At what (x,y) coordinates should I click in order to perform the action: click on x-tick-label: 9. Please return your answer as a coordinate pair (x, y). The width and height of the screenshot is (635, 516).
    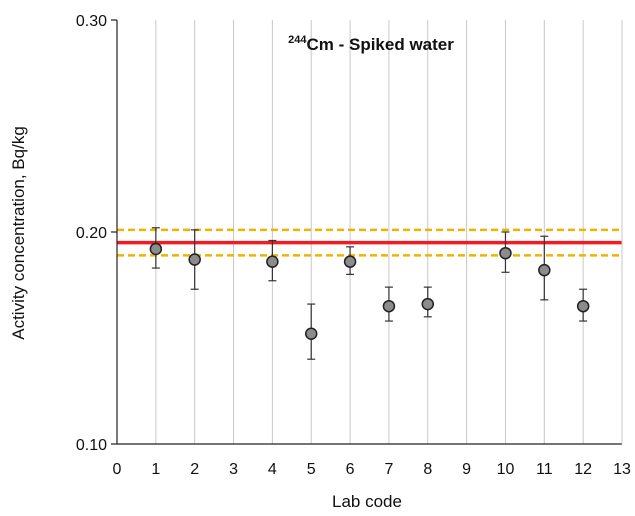
    Looking at the image, I should click on (466, 469).